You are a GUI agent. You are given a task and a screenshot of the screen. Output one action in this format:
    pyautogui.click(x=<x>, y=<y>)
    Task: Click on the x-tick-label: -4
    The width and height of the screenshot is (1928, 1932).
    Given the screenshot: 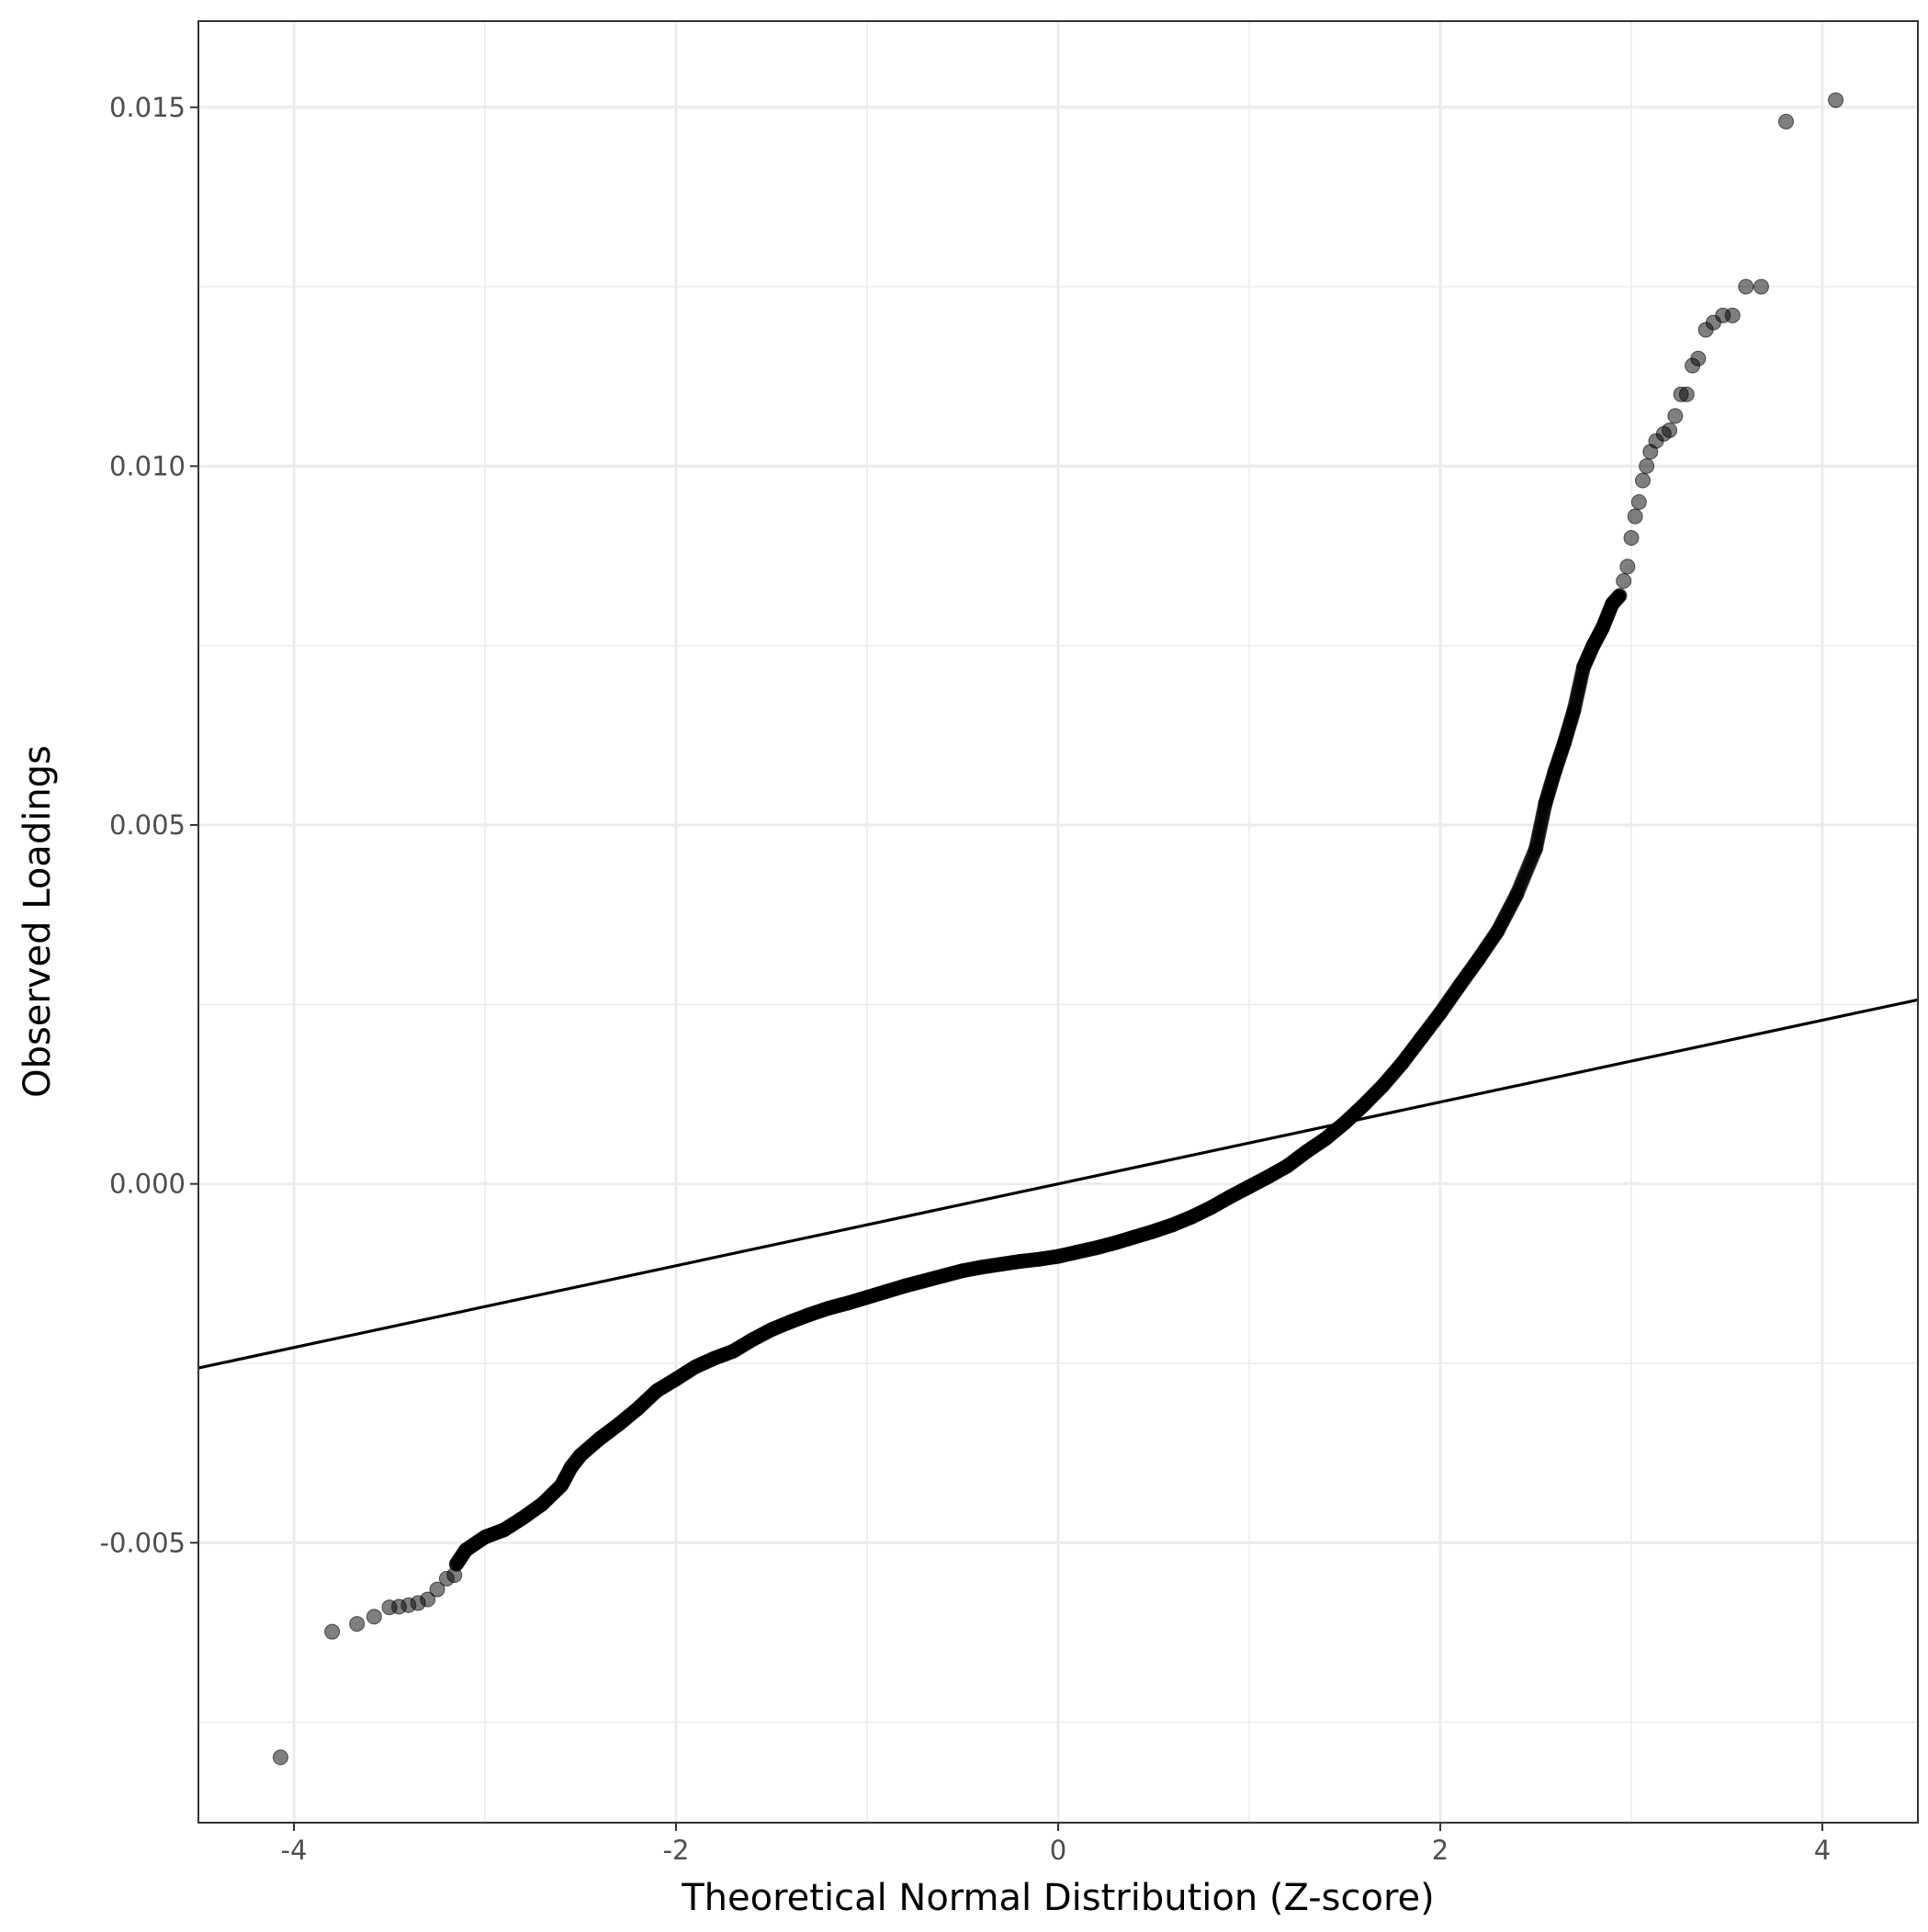 What is the action you would take?
    pyautogui.click(x=294, y=1850)
    